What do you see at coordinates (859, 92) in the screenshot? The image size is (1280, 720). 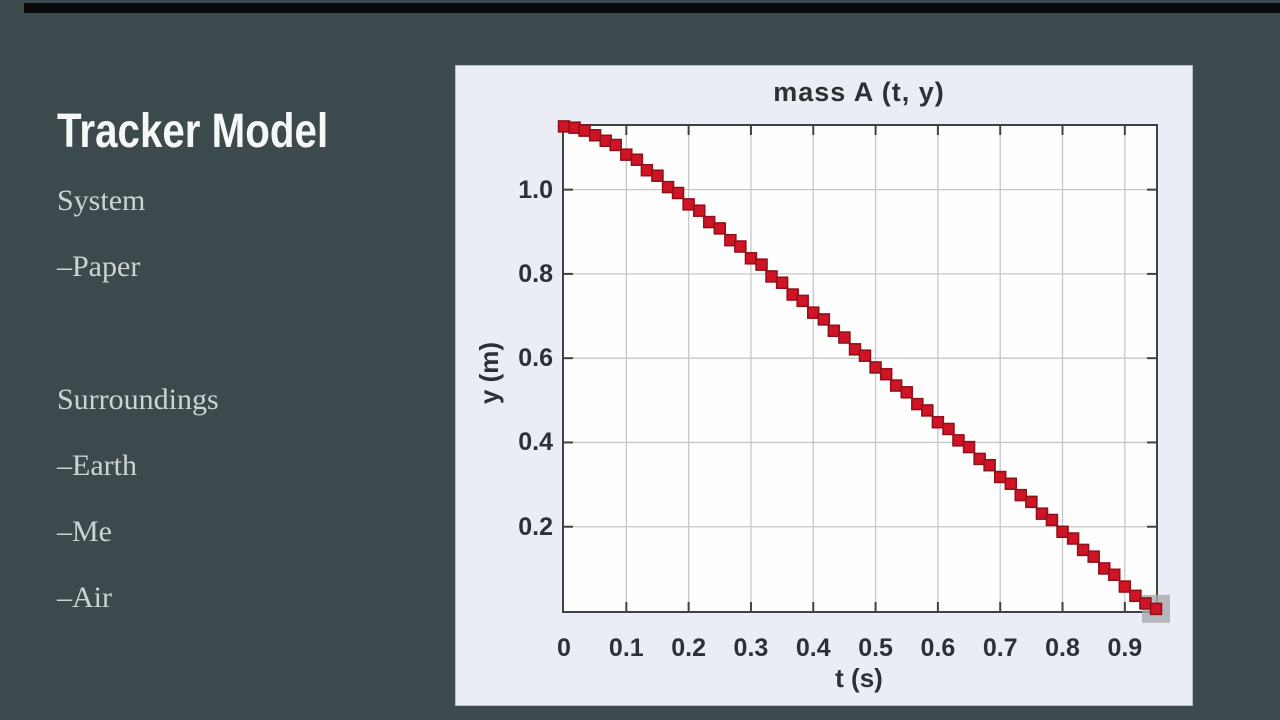 I see `chart-title: mass A (t, y)` at bounding box center [859, 92].